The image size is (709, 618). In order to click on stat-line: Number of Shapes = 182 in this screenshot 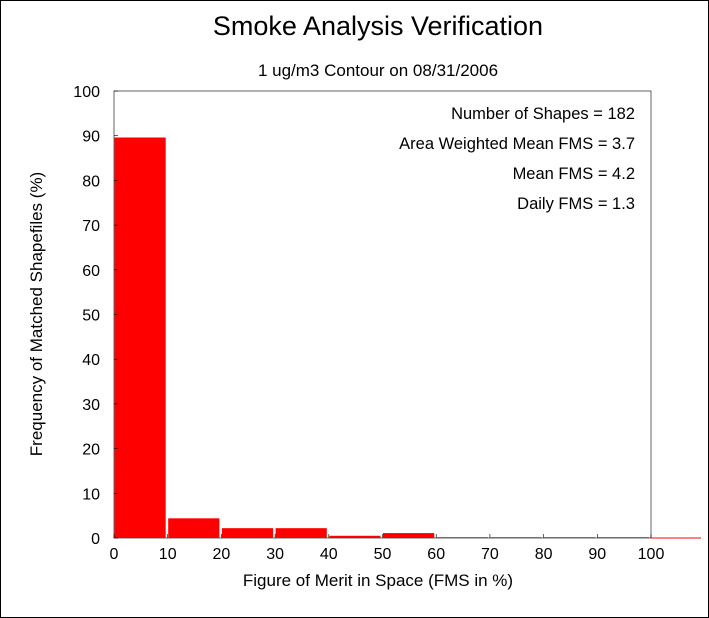, I will do `click(543, 114)`.